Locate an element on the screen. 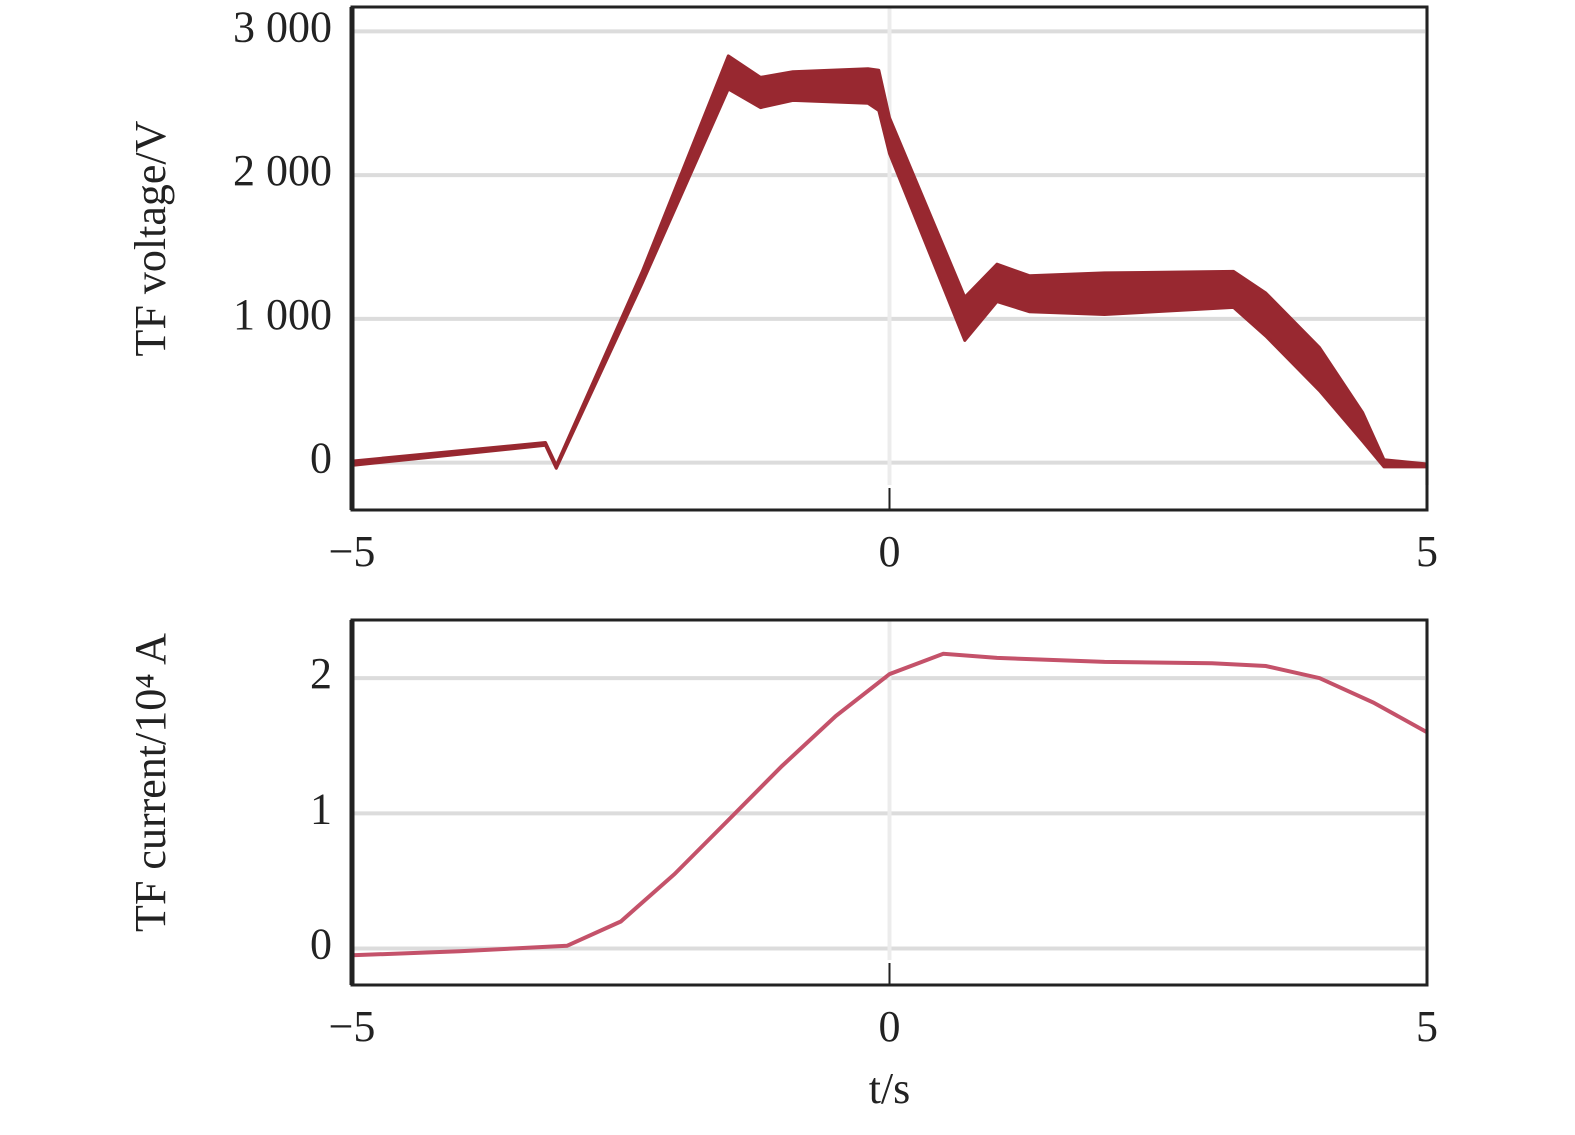 The image size is (1575, 1135). y-axis-label: TF voltage/V is located at coordinates (150, 238).